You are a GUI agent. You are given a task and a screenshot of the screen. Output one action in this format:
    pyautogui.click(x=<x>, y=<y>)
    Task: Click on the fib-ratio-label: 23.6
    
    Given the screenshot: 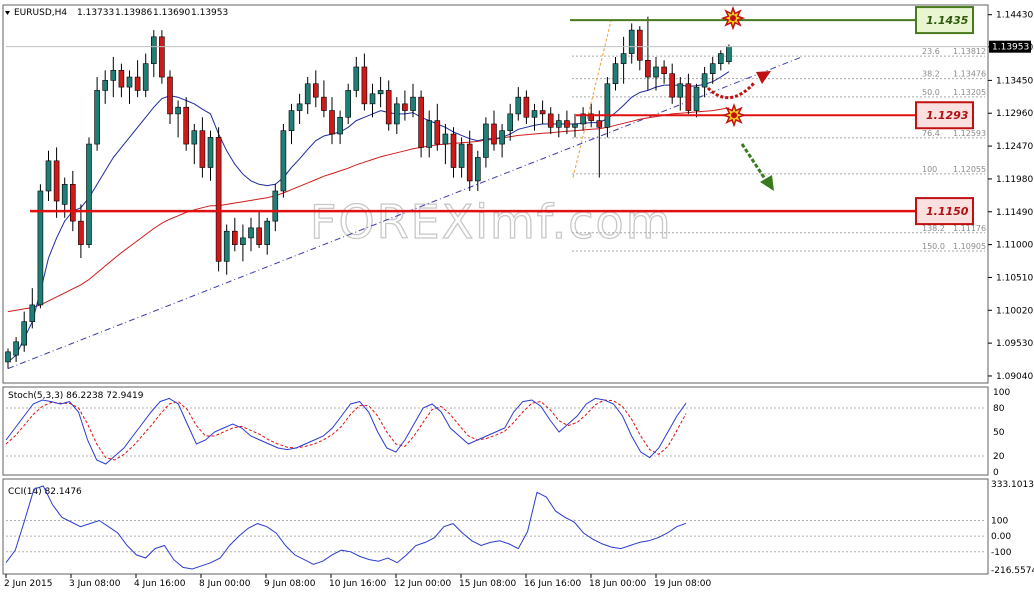 What is the action you would take?
    pyautogui.click(x=931, y=51)
    